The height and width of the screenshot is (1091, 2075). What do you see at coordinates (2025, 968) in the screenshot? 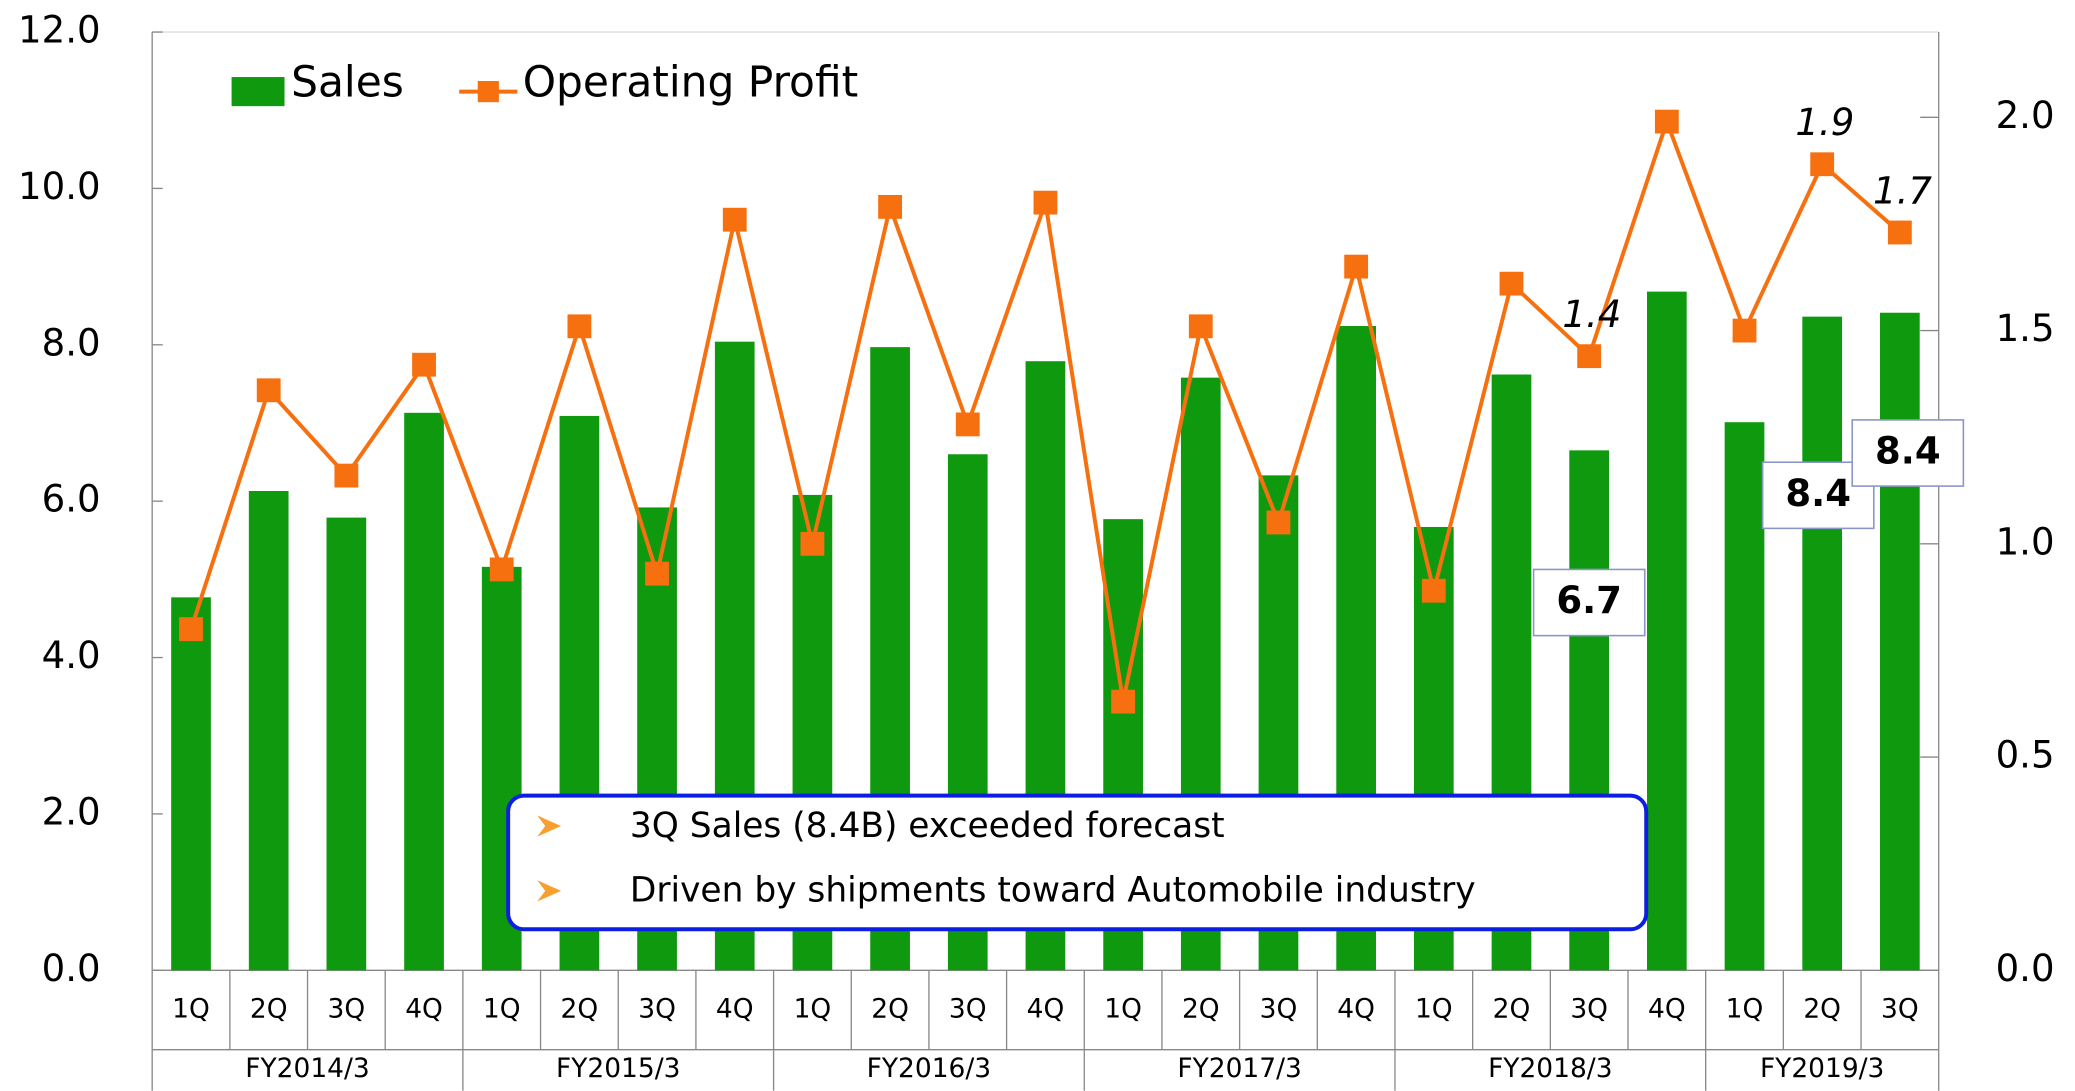
I see `y2-tick-label: 0.0` at bounding box center [2025, 968].